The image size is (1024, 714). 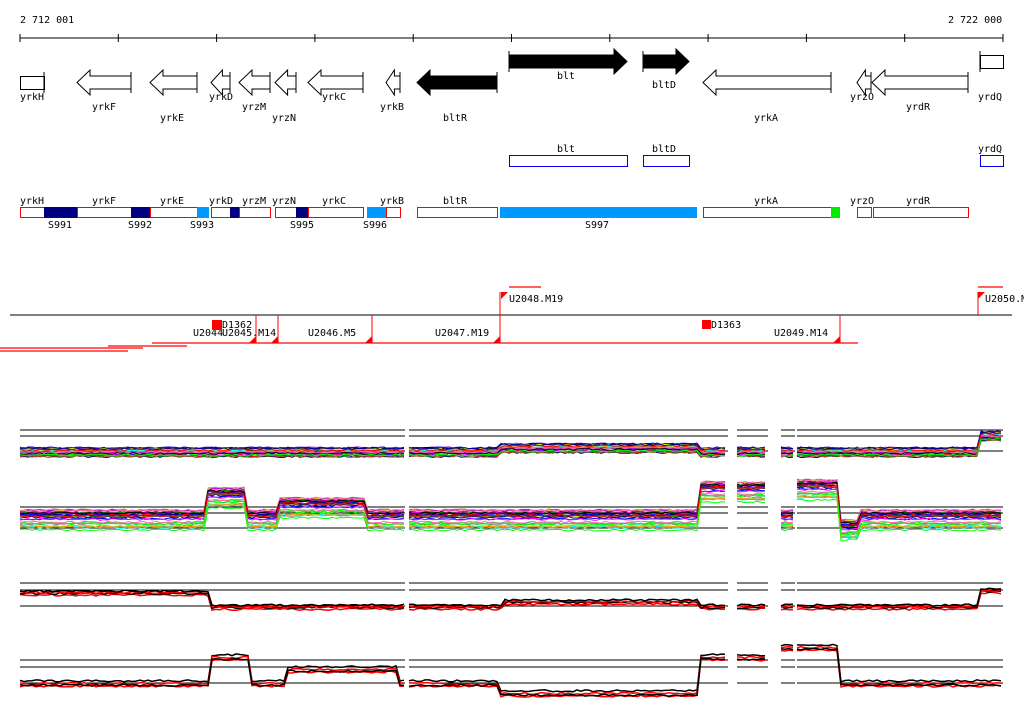 I want to click on segment-gene-label: yrkE, so click(x=172, y=201).